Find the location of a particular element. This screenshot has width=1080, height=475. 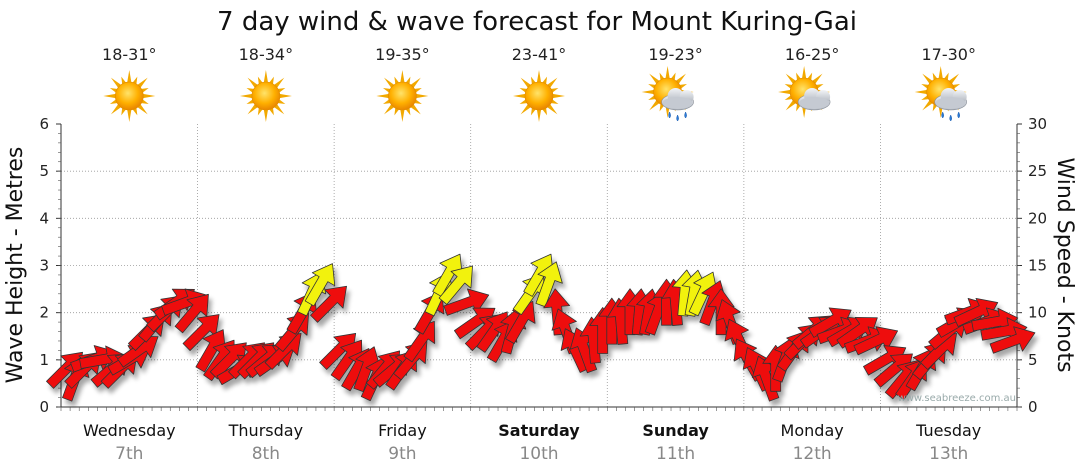

y2-tick-label: 5 is located at coordinates (1033, 360).